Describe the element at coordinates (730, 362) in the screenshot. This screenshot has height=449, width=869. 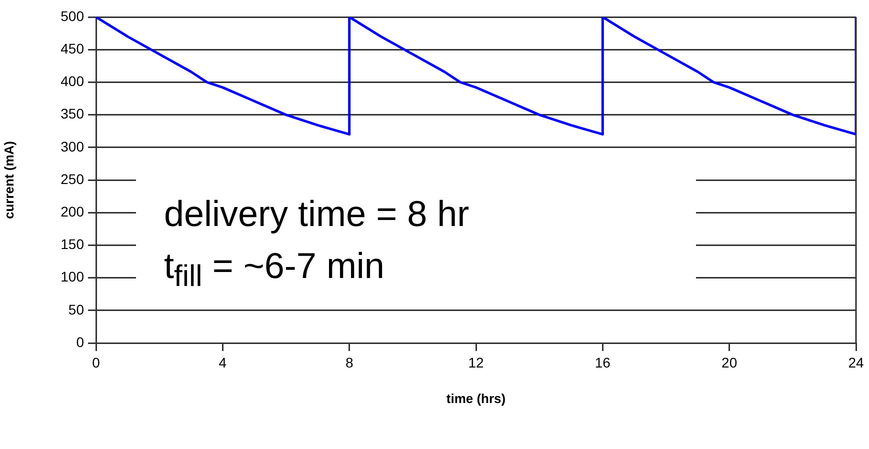
I see `x-tick-label: 20` at that location.